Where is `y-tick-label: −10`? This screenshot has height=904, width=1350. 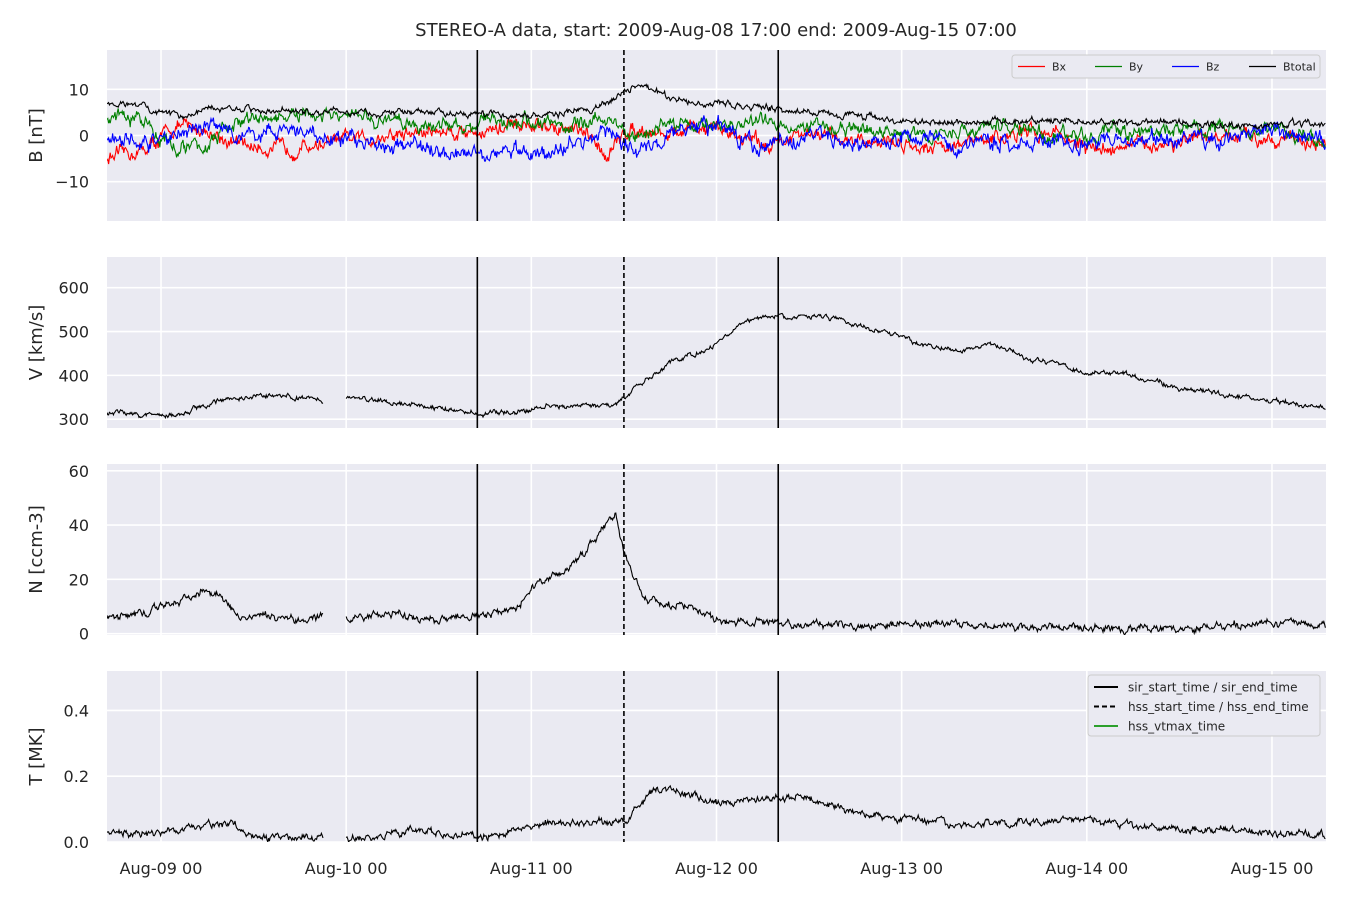
y-tick-label: −10 is located at coordinates (72, 182).